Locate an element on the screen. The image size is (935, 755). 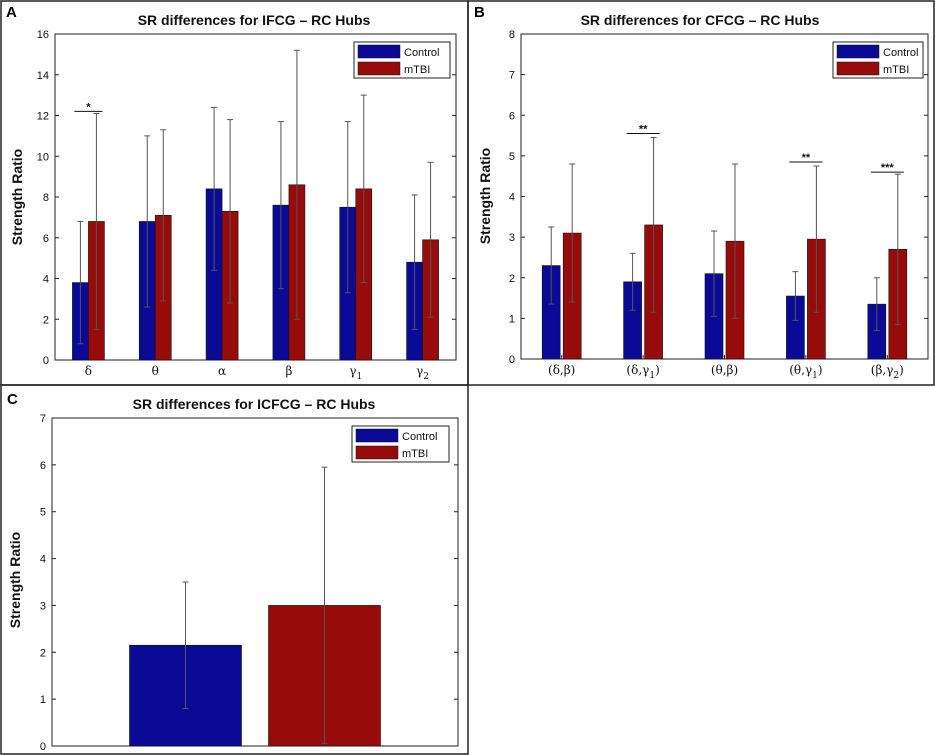
panel-c-legend-label-control: Control is located at coordinates (419, 437).